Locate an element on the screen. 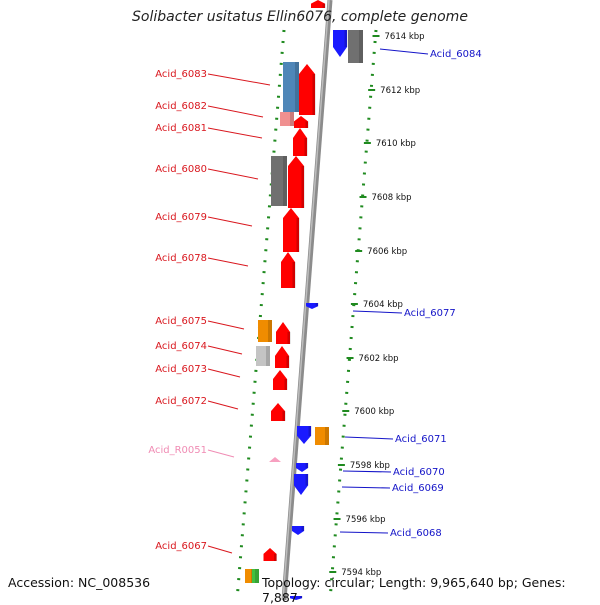 This screenshot has height=605, width=600. kbp-tick-label: 7594 kbp is located at coordinates (361, 573).